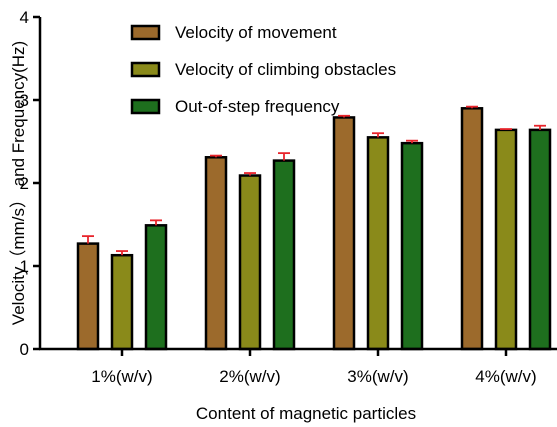 Image resolution: width=557 pixels, height=427 pixels. Describe the element at coordinates (377, 376) in the screenshot. I see `x-tick-label-3: 3%(w/v)` at that location.